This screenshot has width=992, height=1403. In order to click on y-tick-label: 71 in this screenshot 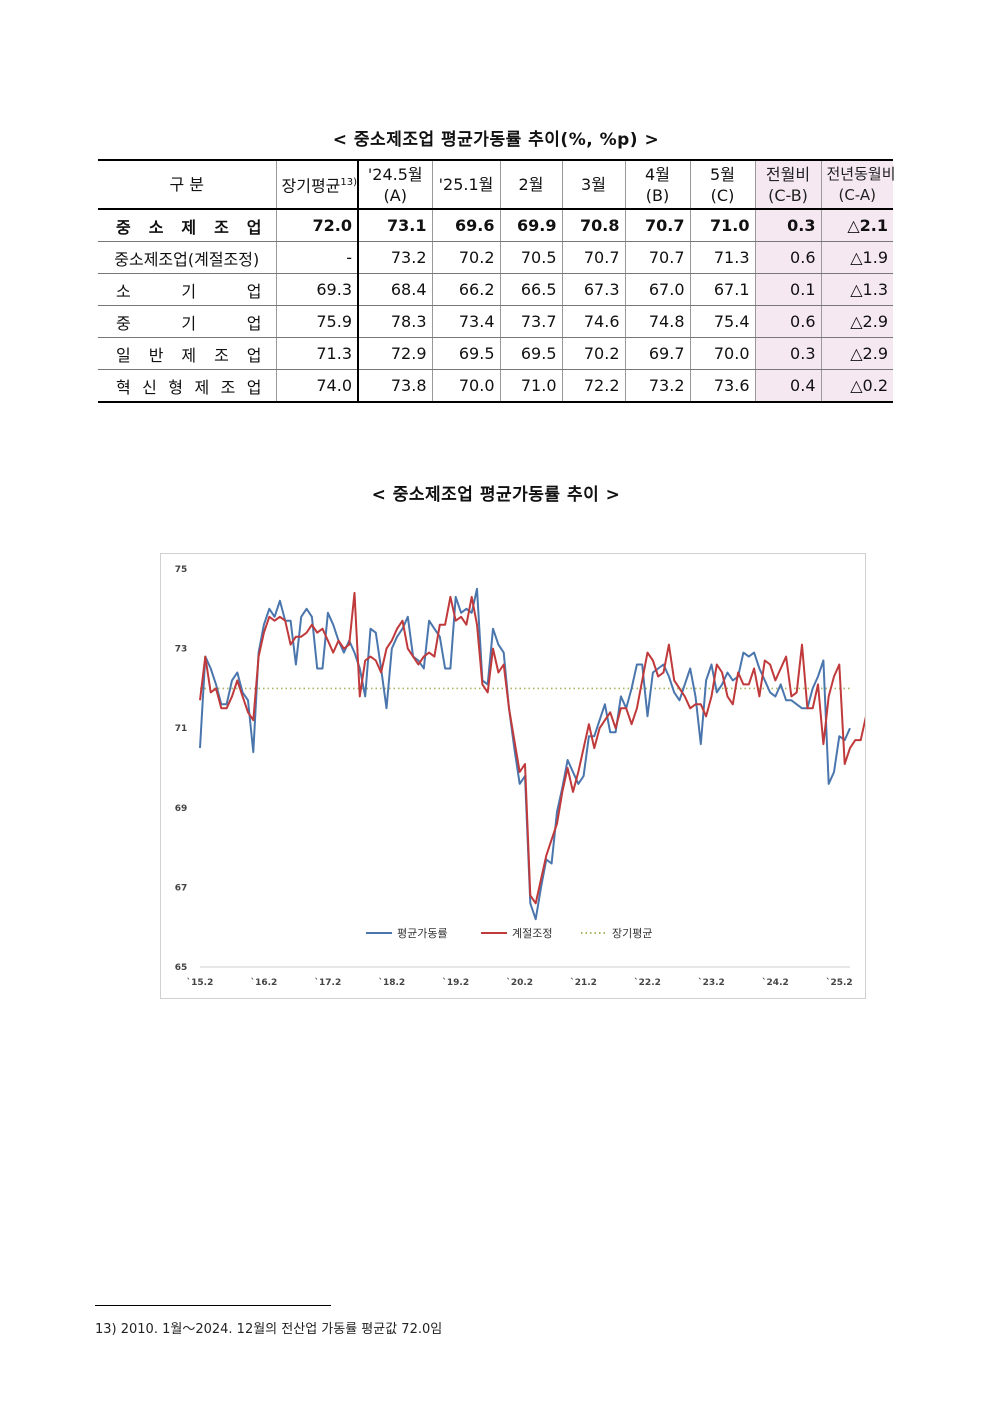, I will do `click(181, 729)`.